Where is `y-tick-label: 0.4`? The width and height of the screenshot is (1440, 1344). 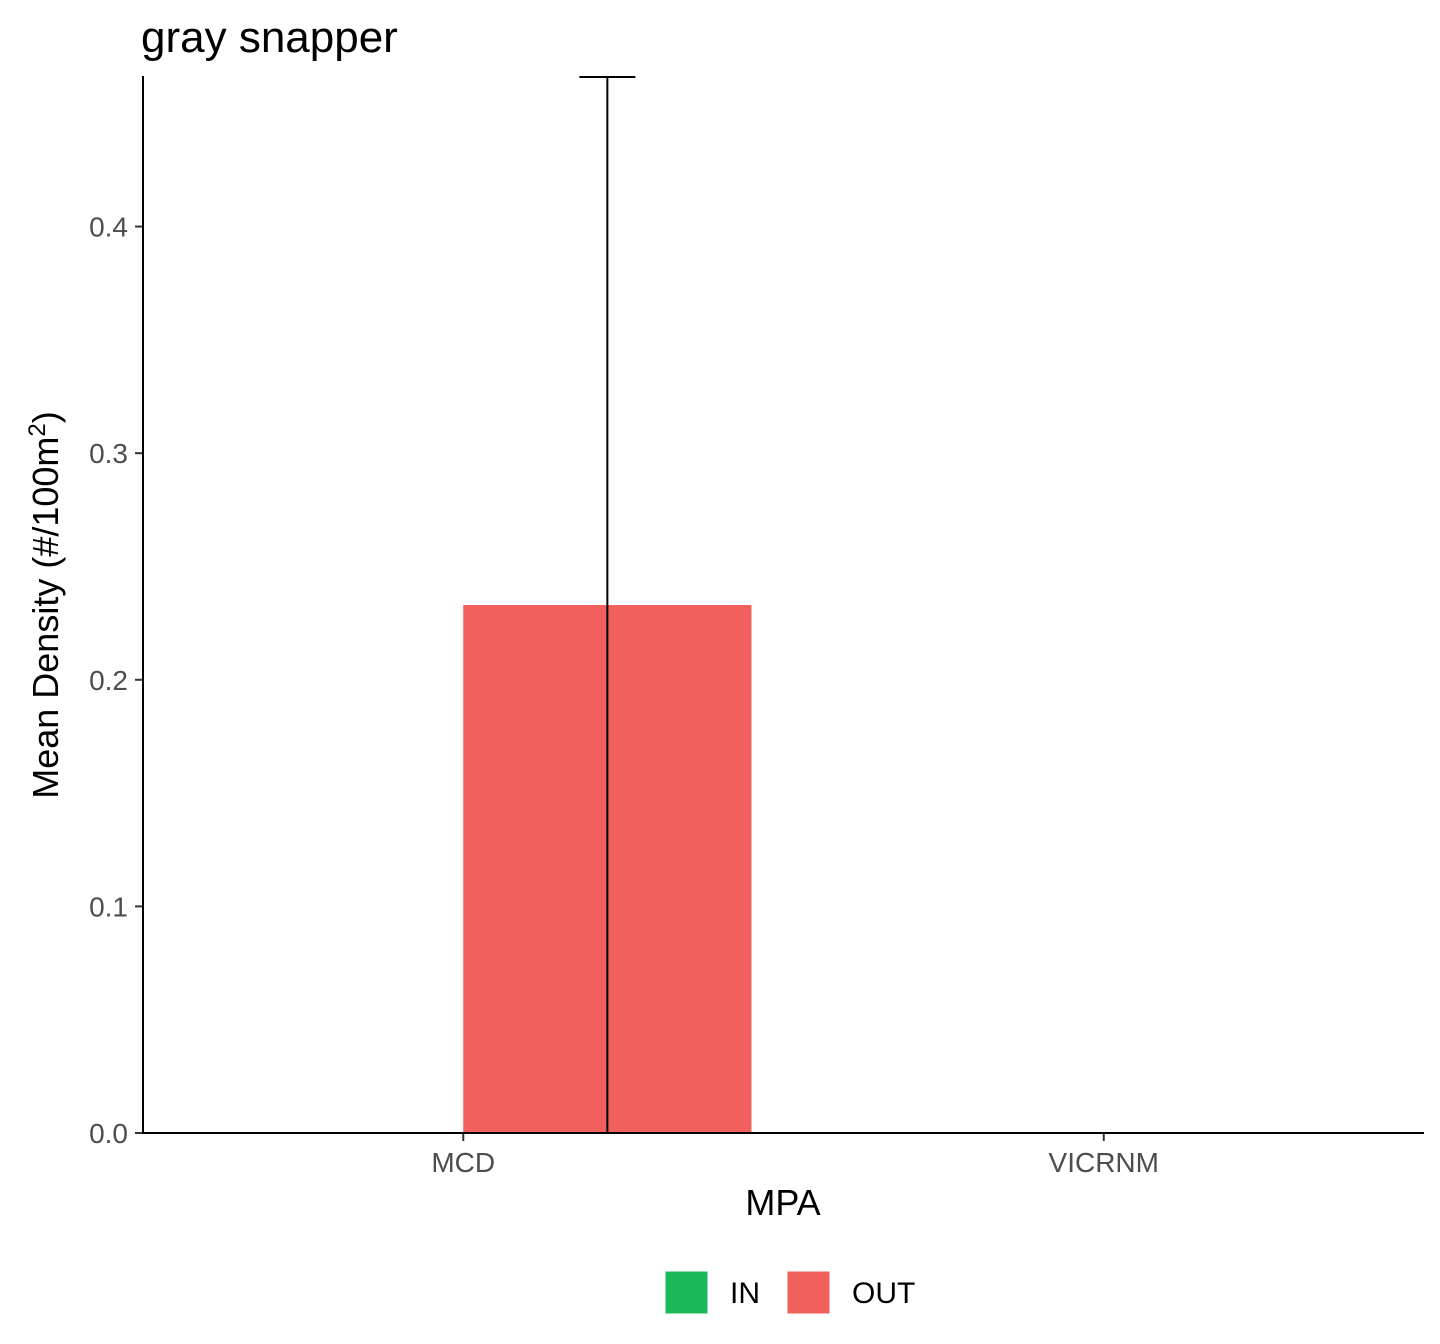
y-tick-label: 0.4 is located at coordinates (108, 227).